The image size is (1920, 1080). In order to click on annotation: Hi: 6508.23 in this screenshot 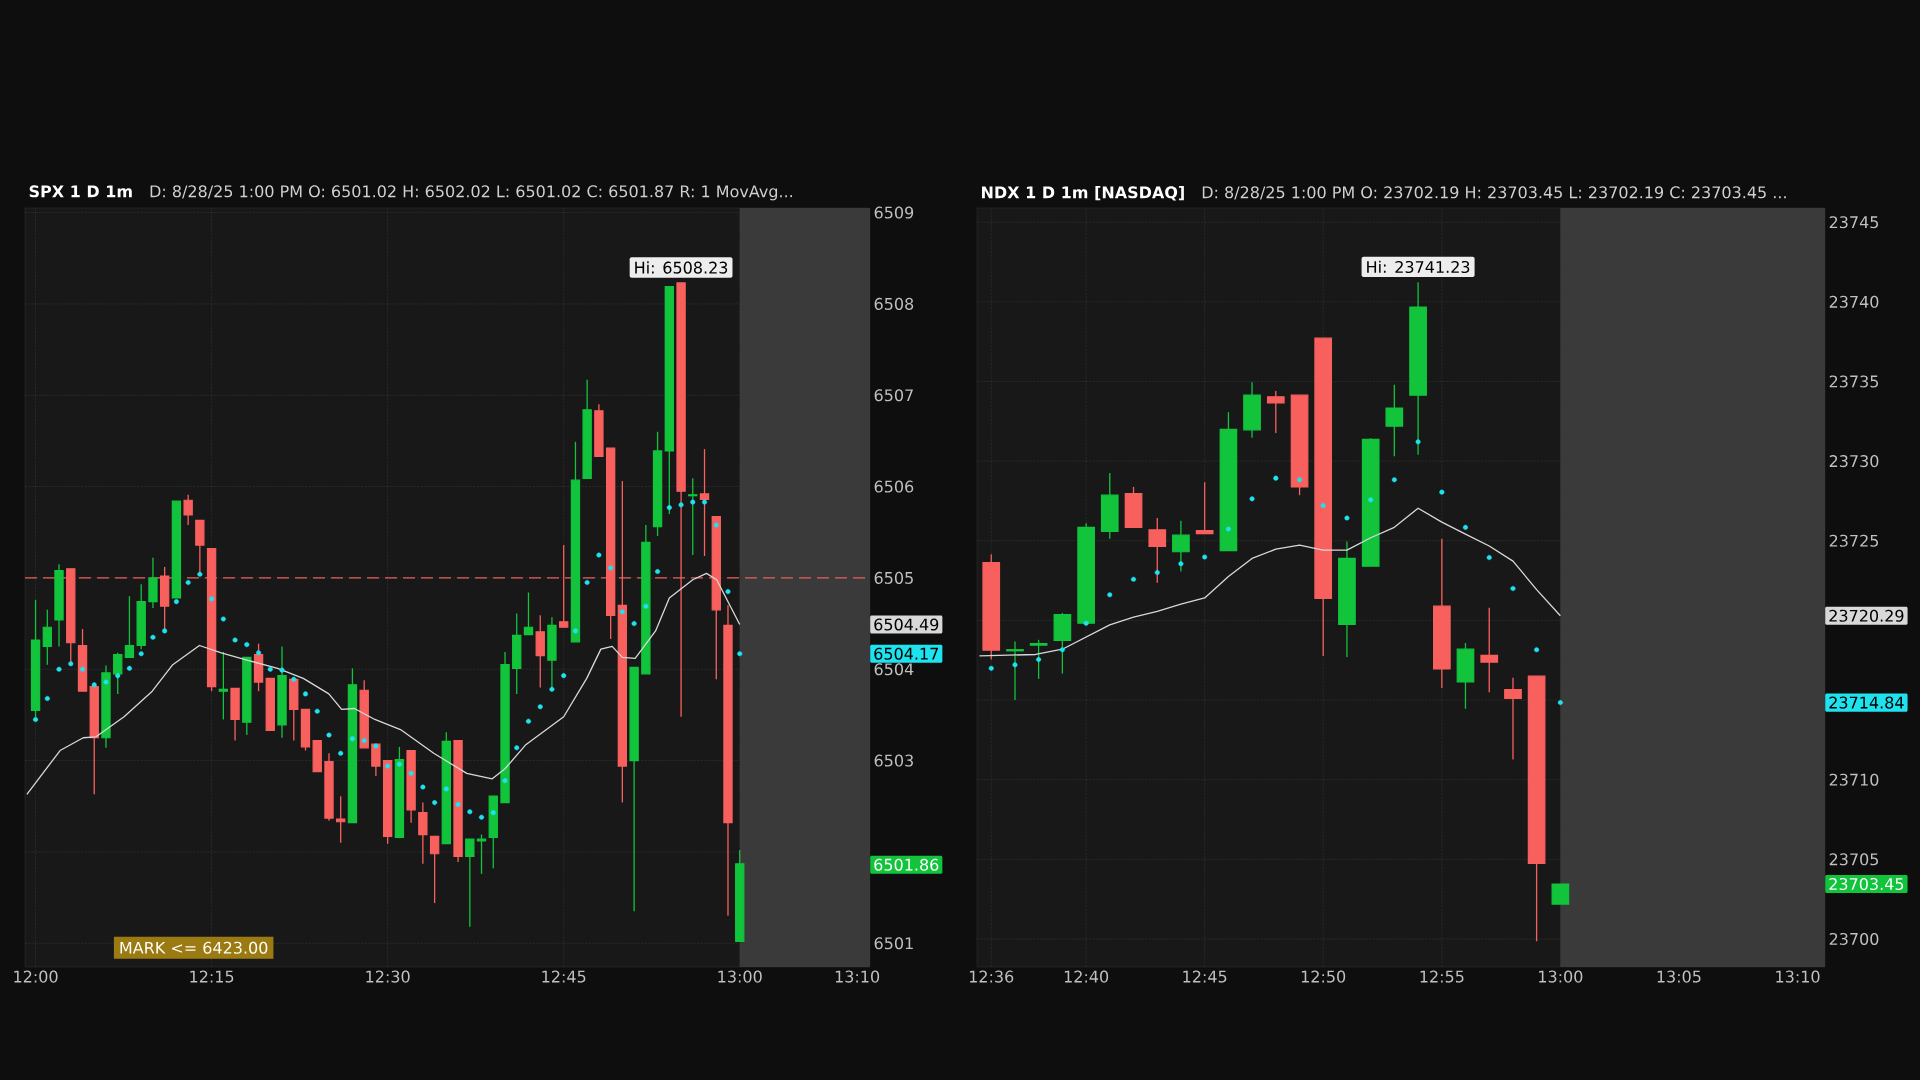, I will do `click(681, 267)`.